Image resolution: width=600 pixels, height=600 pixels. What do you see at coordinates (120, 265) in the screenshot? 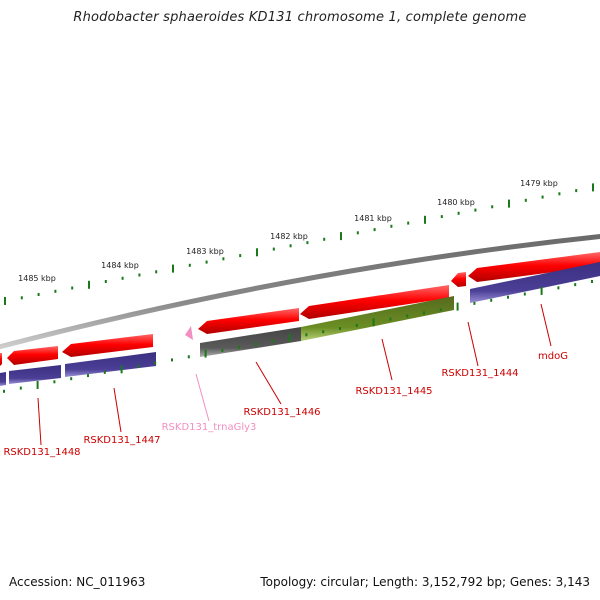
I see `scale-label: 1484 kbp` at bounding box center [120, 265].